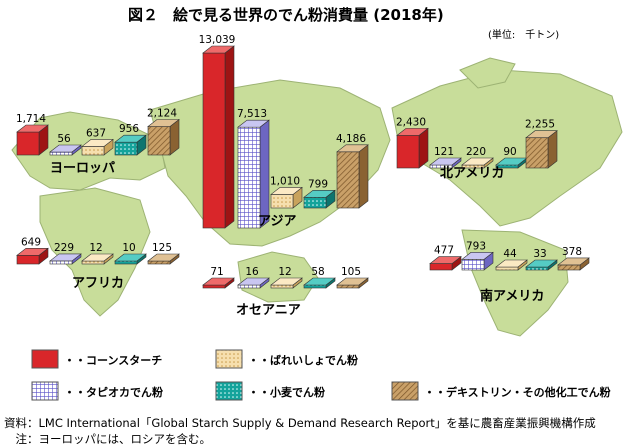  What do you see at coordinates (31, 119) in the screenshot?
I see `value-label: 1,714` at bounding box center [31, 119].